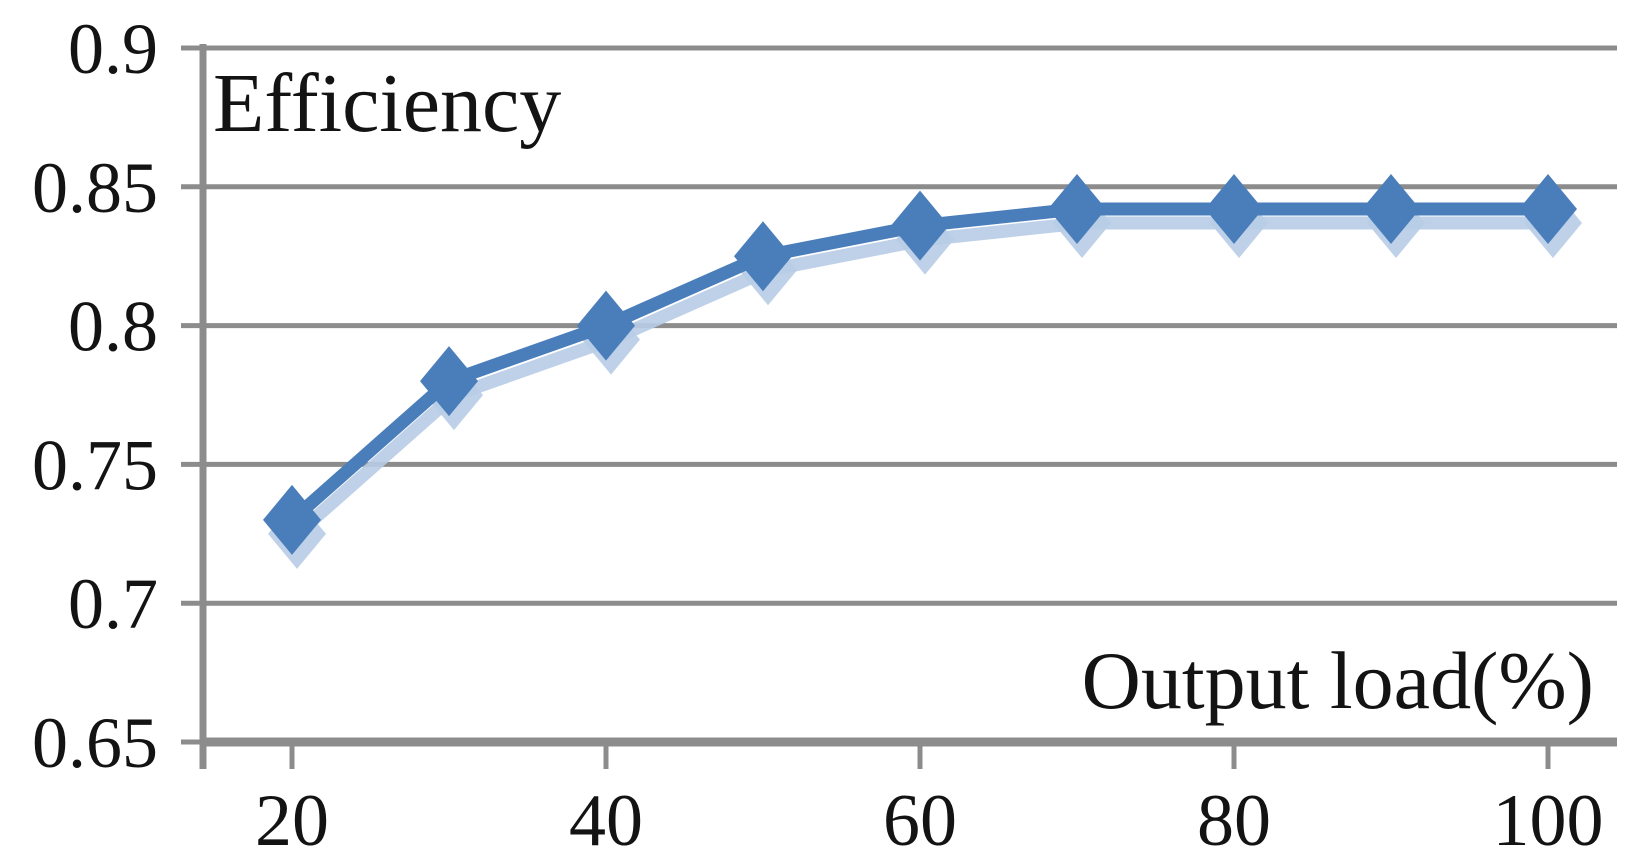 This screenshot has height=865, width=1650. What do you see at coordinates (95, 188) in the screenshot?
I see `y-tick-label: 0.85` at bounding box center [95, 188].